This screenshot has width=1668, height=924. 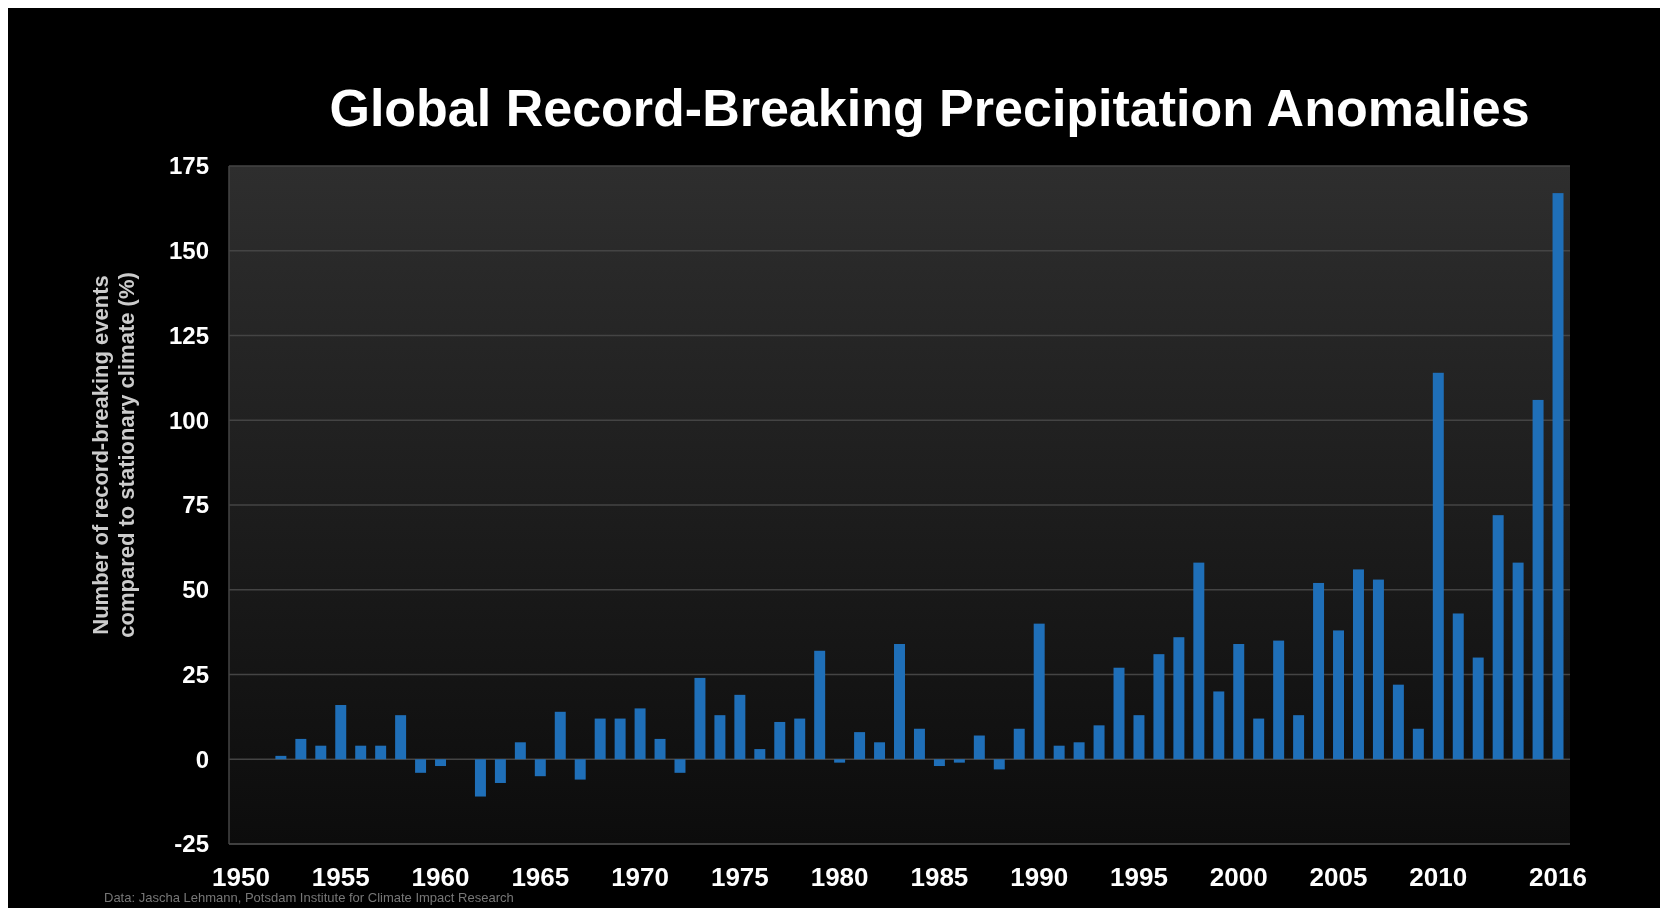 What do you see at coordinates (241, 877) in the screenshot?
I see `x-tick-label: 1950` at bounding box center [241, 877].